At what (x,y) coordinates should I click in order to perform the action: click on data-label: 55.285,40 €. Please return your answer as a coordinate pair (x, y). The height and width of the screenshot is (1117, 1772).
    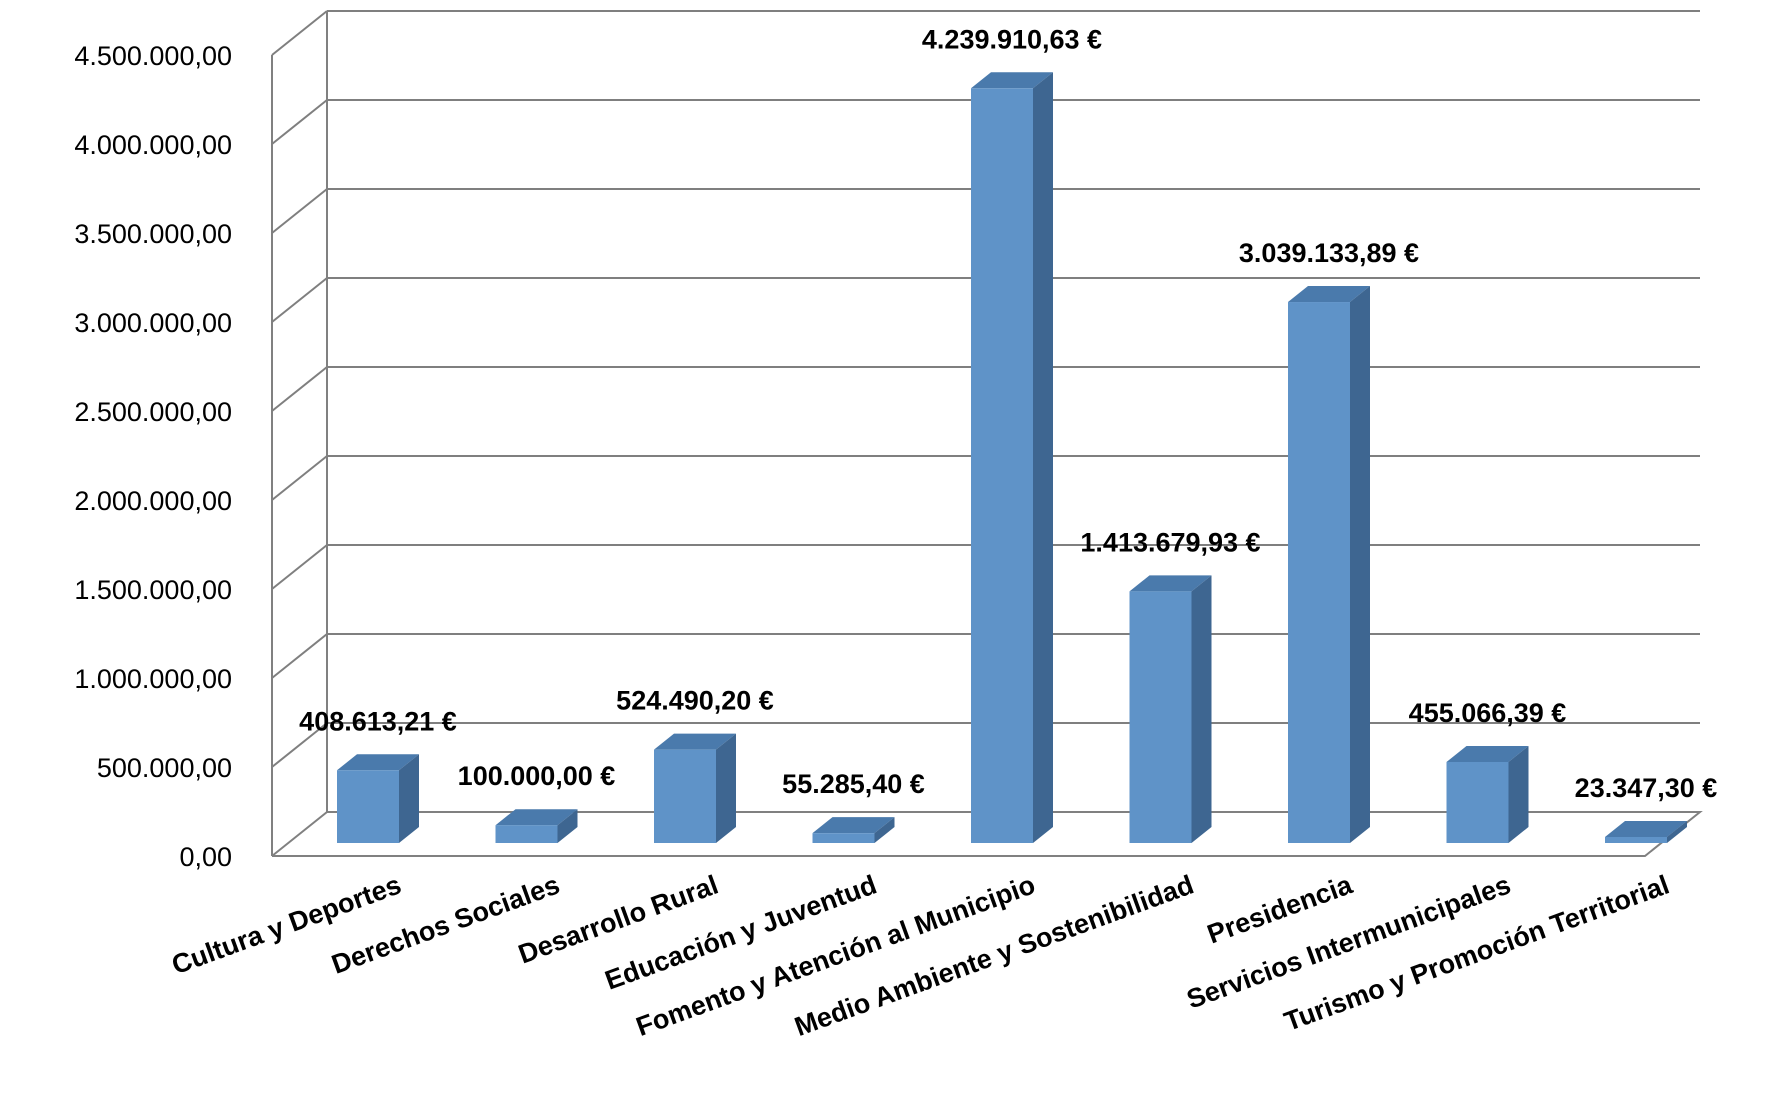
    Looking at the image, I should click on (853, 784).